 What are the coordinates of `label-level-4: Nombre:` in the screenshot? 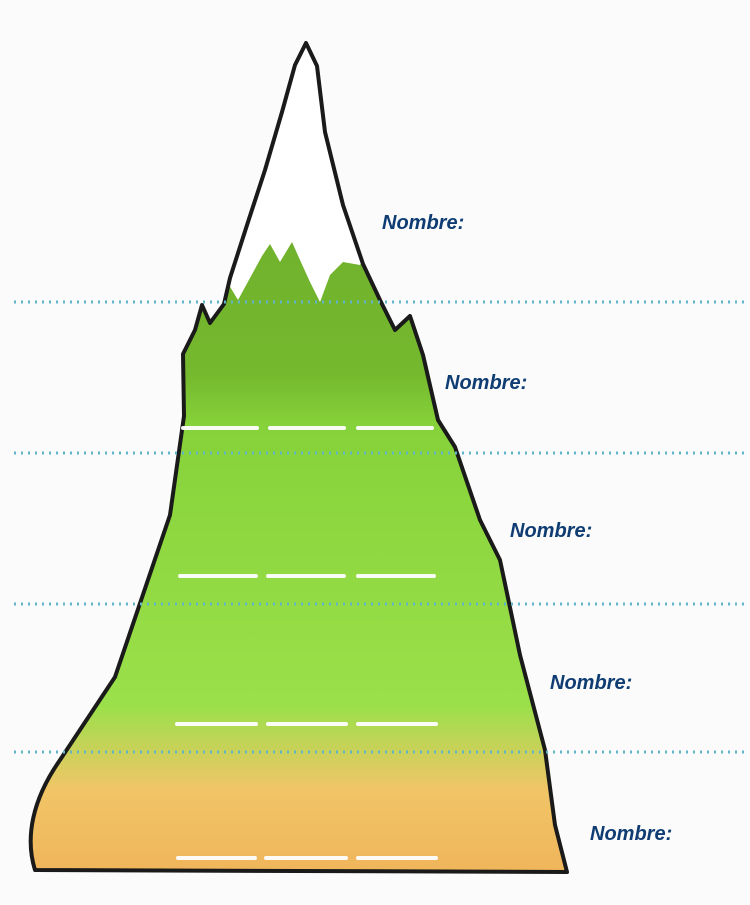 It's located at (591, 683).